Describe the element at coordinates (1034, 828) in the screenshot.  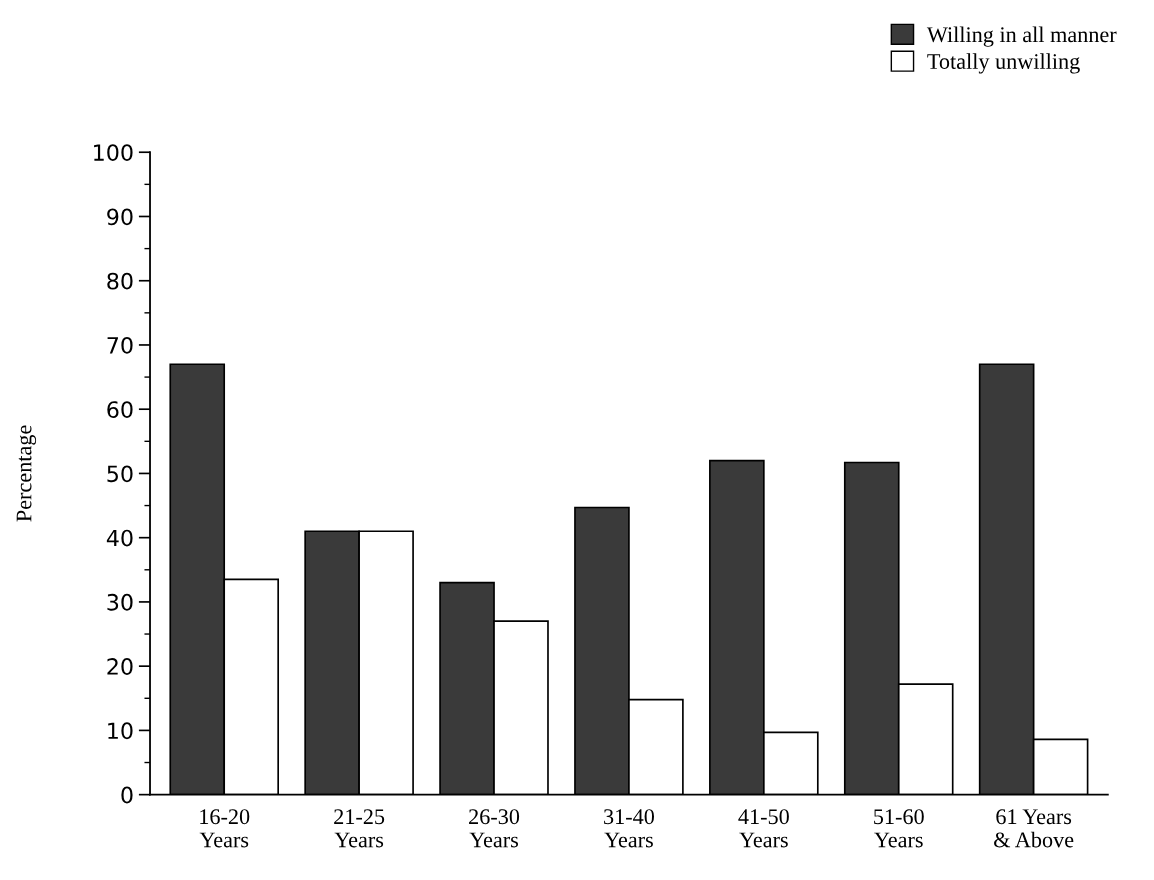
I see `x-tick-label: 61 Years & Above` at that location.